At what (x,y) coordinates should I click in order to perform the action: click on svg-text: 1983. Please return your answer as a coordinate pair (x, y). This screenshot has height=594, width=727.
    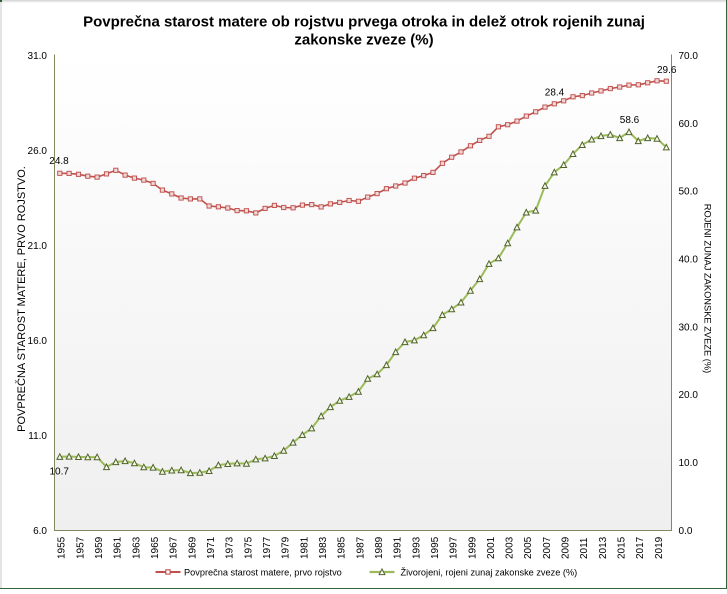
    Looking at the image, I should click on (323, 547).